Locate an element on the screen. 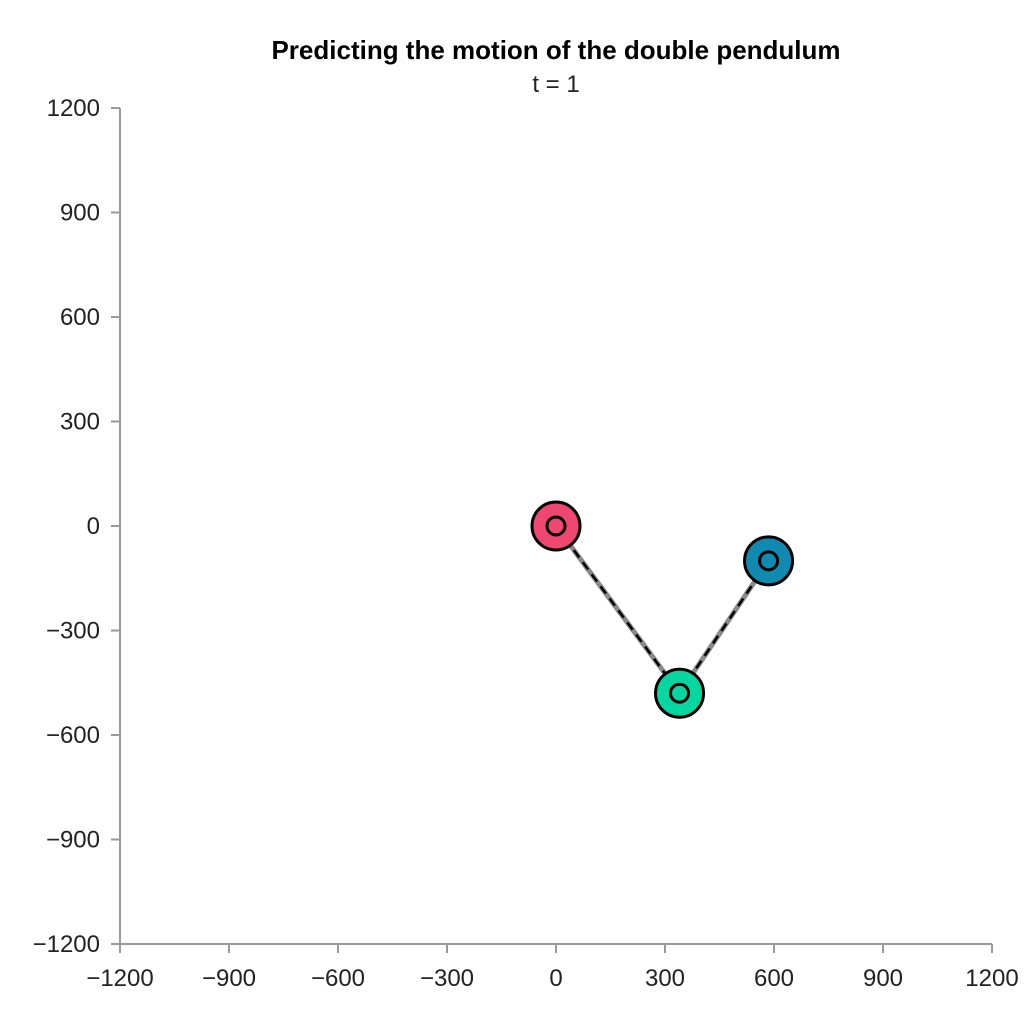  x-tick-label: −600 is located at coordinates (338, 978).